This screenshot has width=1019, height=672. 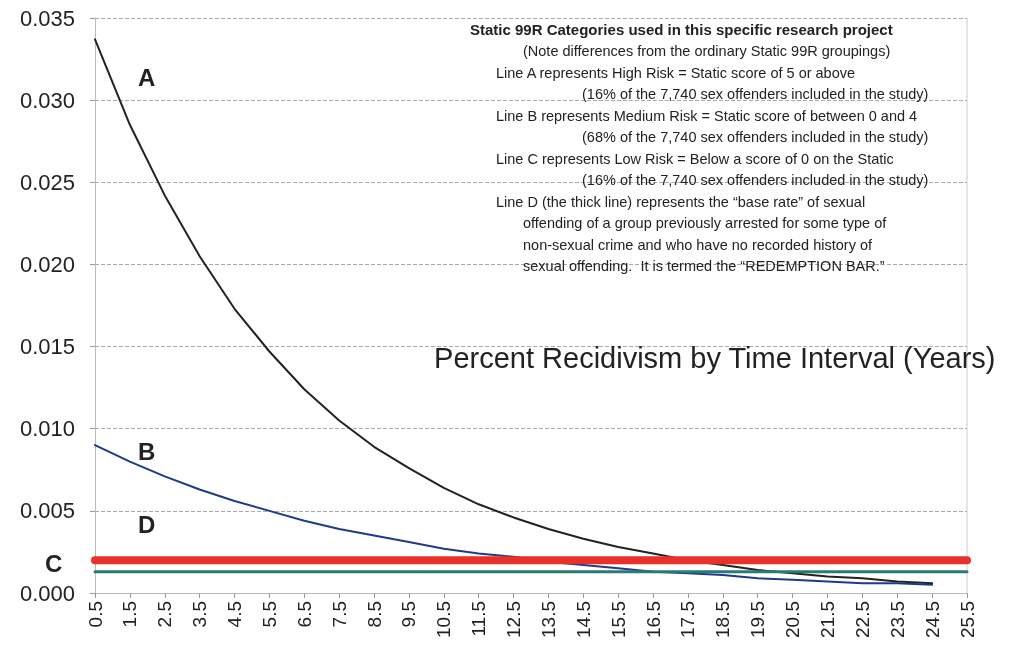 I want to click on x-tick-label: 12.5, so click(x=514, y=619).